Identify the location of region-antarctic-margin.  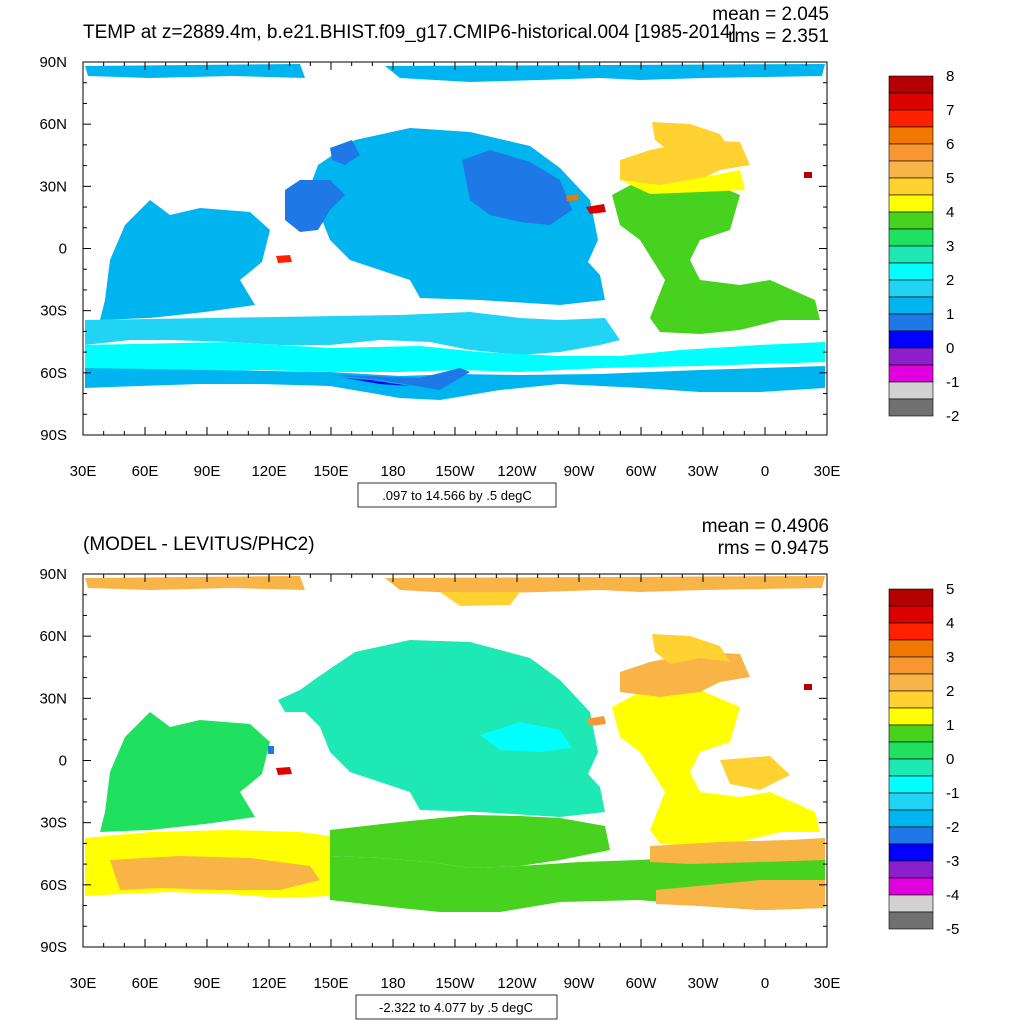
(455, 383).